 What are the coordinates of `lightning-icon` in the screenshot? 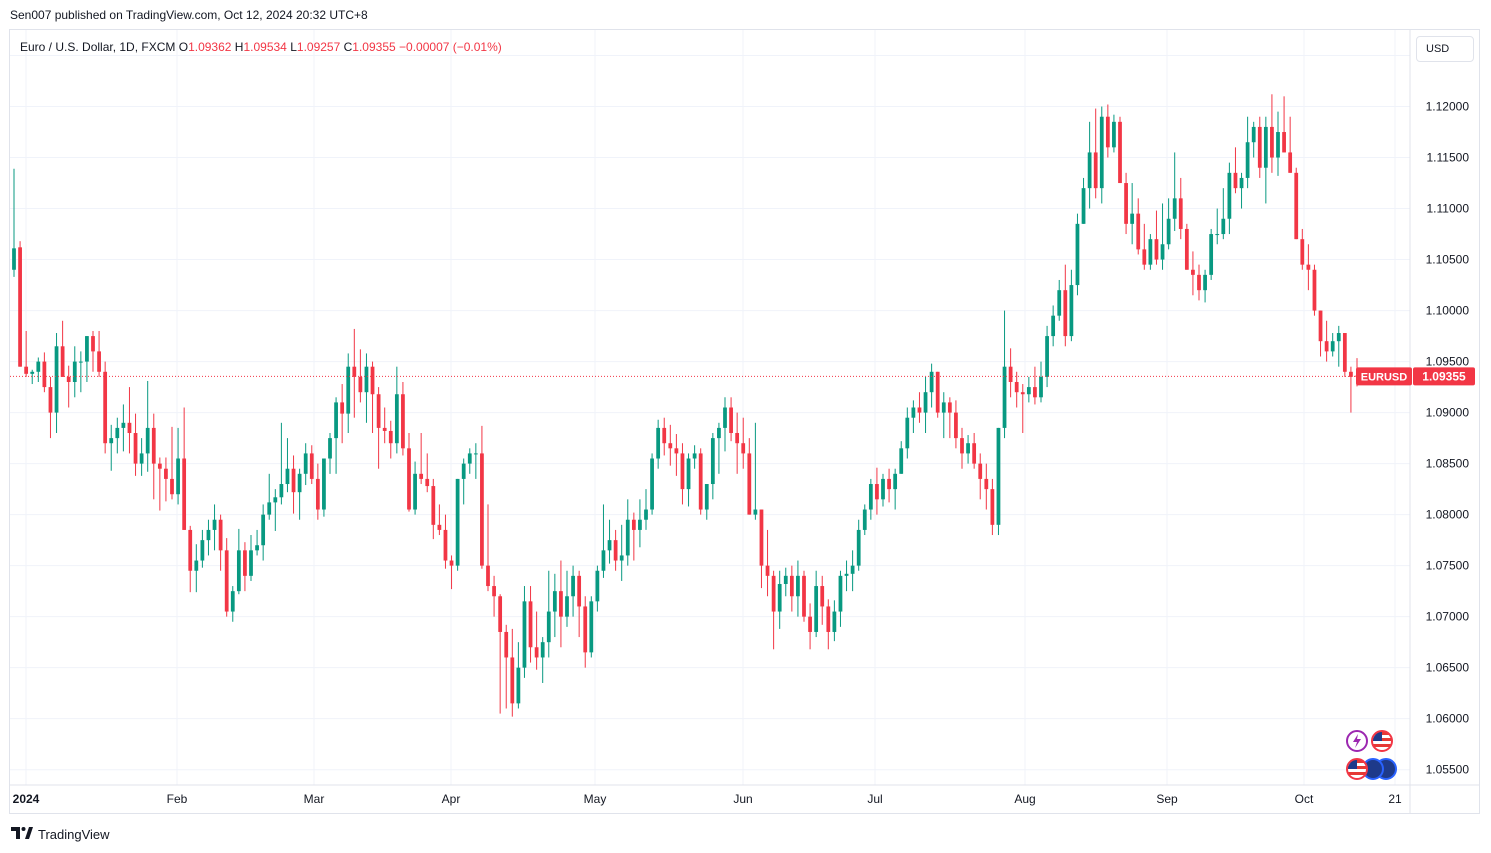 It's located at (1357, 741).